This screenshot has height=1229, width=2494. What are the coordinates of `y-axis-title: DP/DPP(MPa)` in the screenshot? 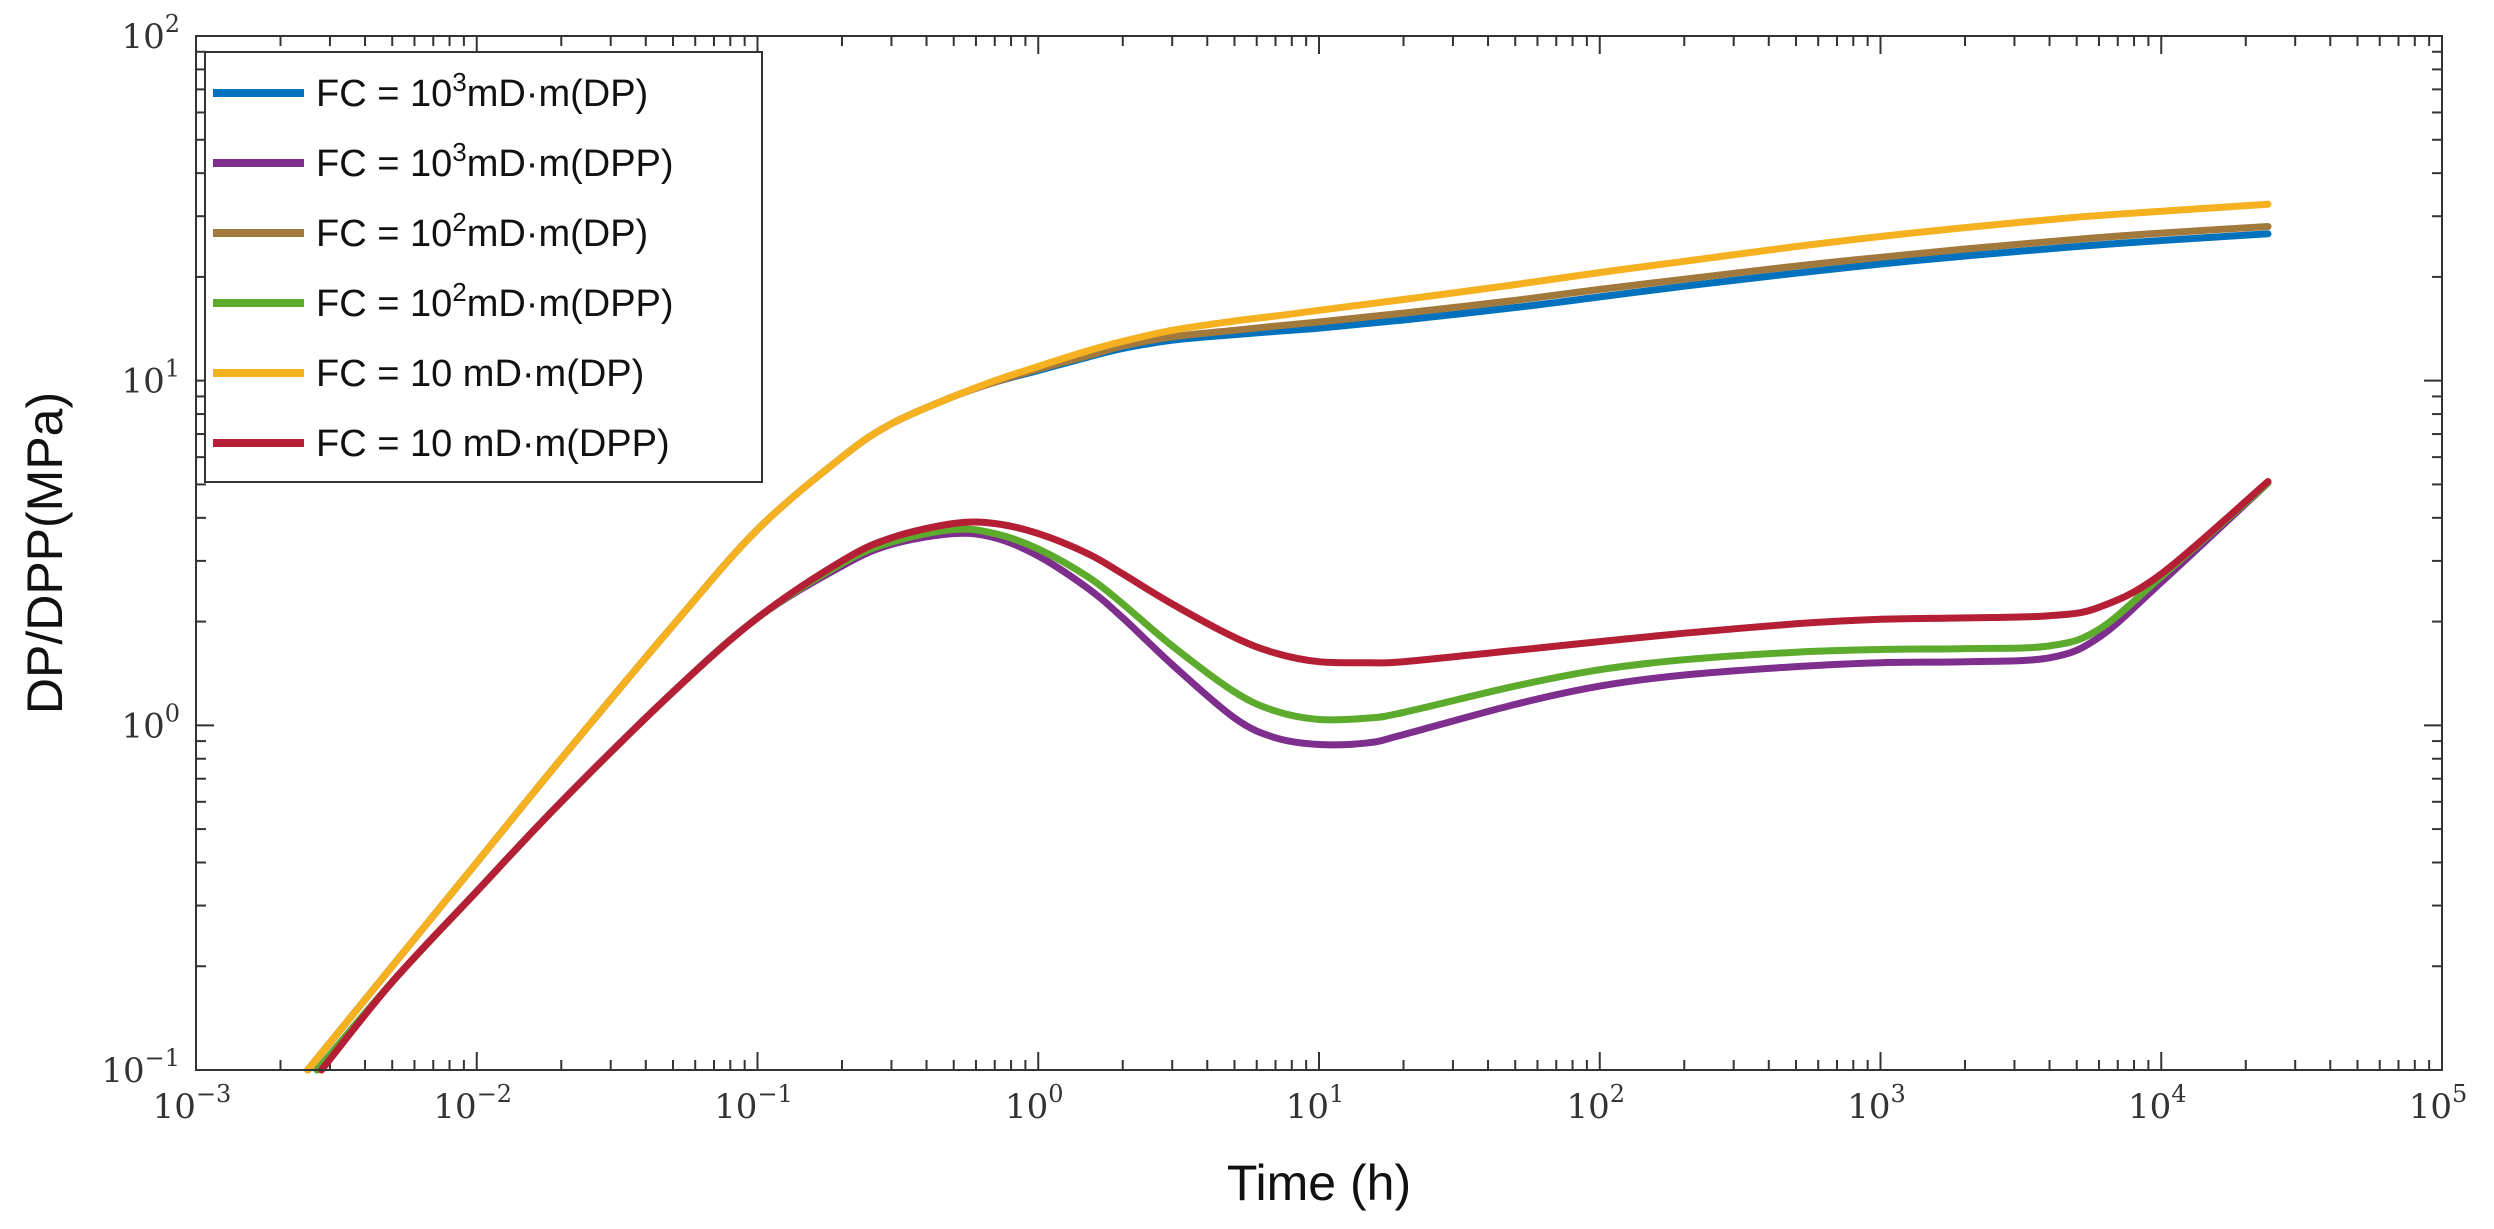 It's located at (45, 553).